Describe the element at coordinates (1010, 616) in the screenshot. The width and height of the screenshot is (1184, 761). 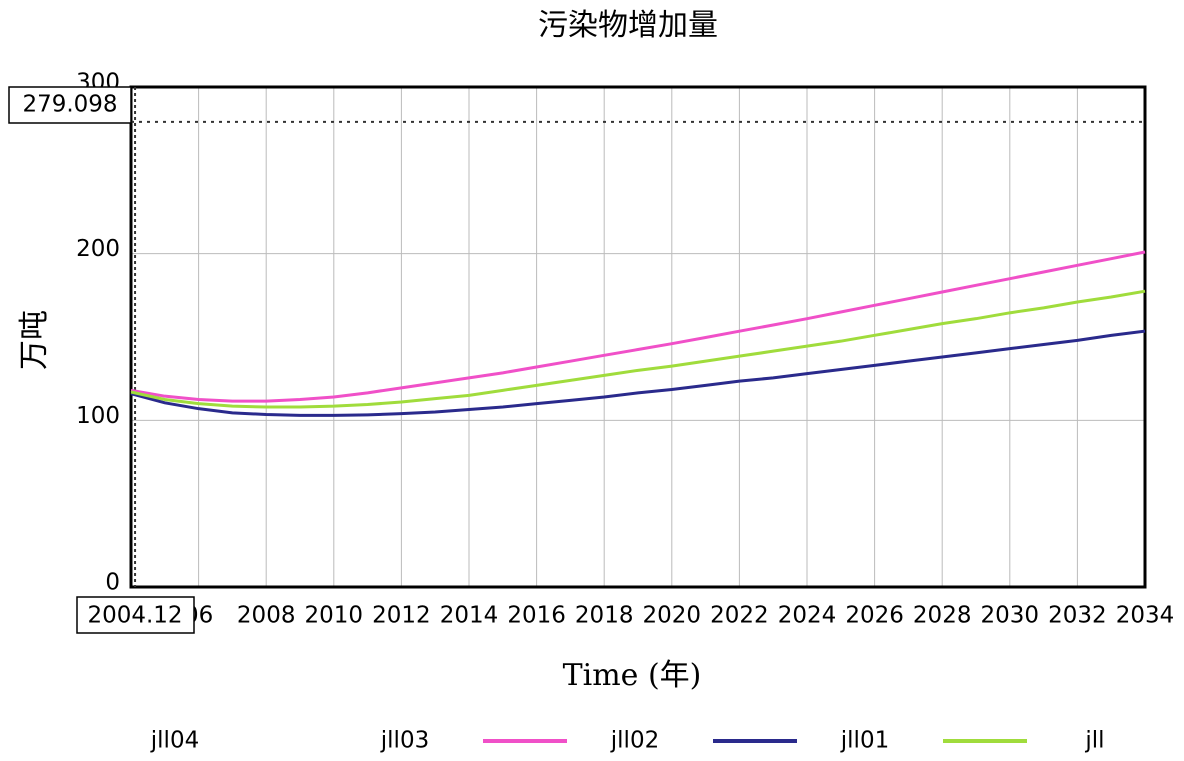
I see `x-tick-label: 2030` at that location.